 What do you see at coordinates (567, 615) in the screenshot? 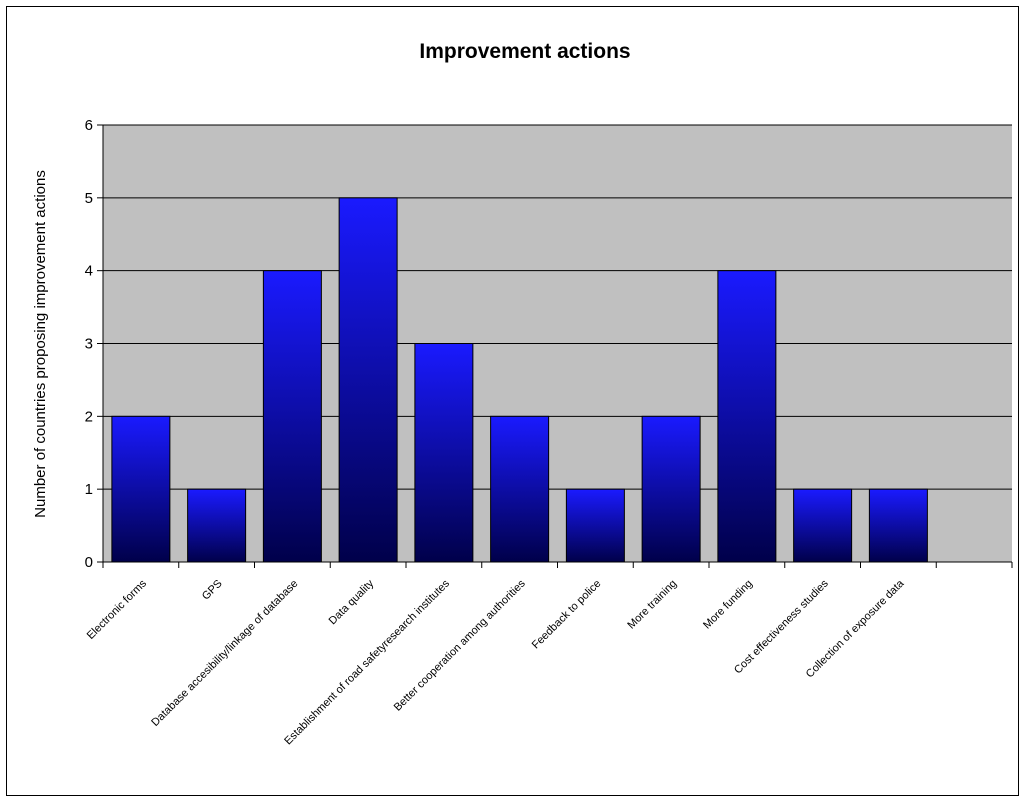
I see `x-tick-label: Feedback to police` at bounding box center [567, 615].